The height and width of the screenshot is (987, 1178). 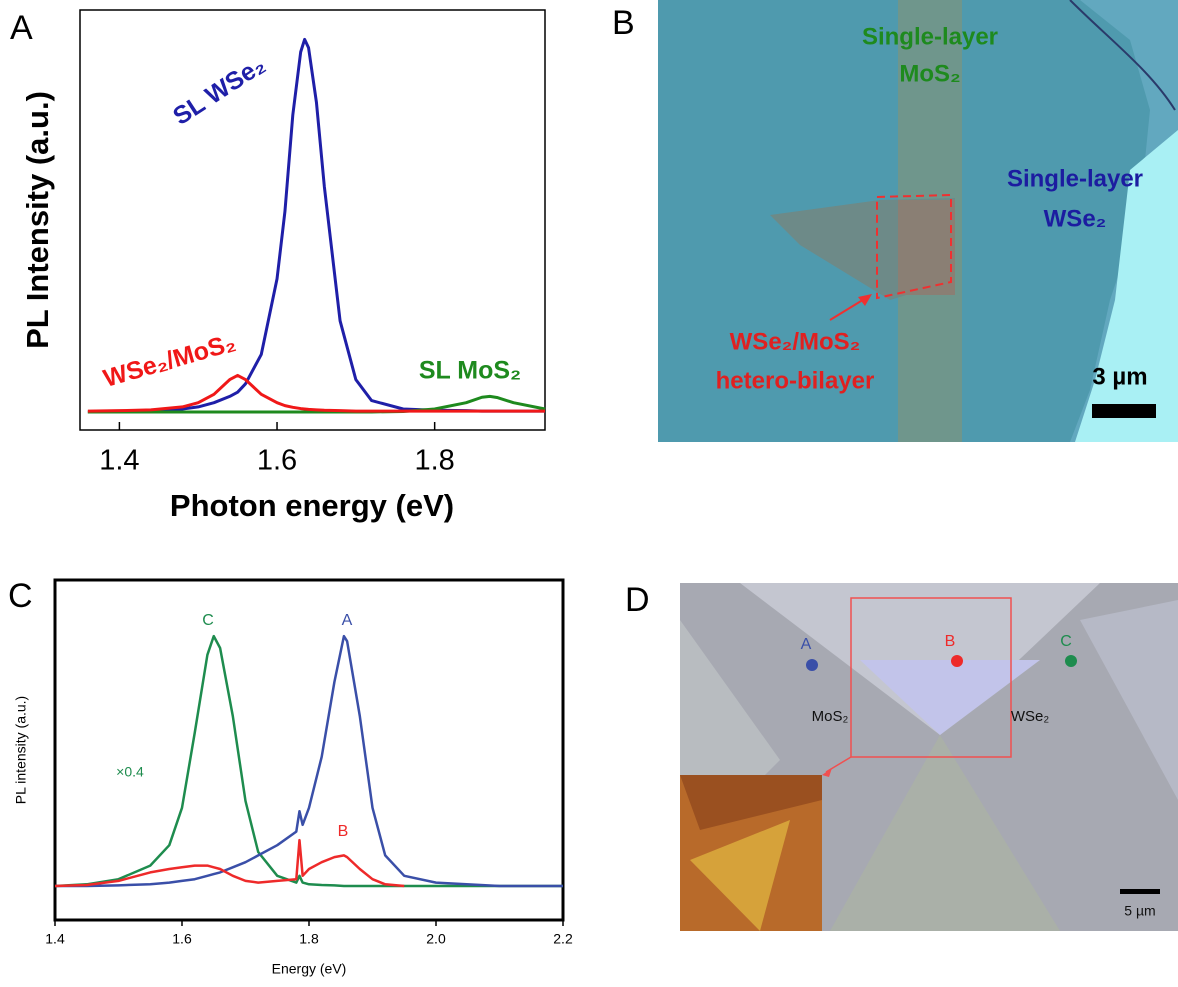 I want to click on point-label: A, so click(x=806, y=644).